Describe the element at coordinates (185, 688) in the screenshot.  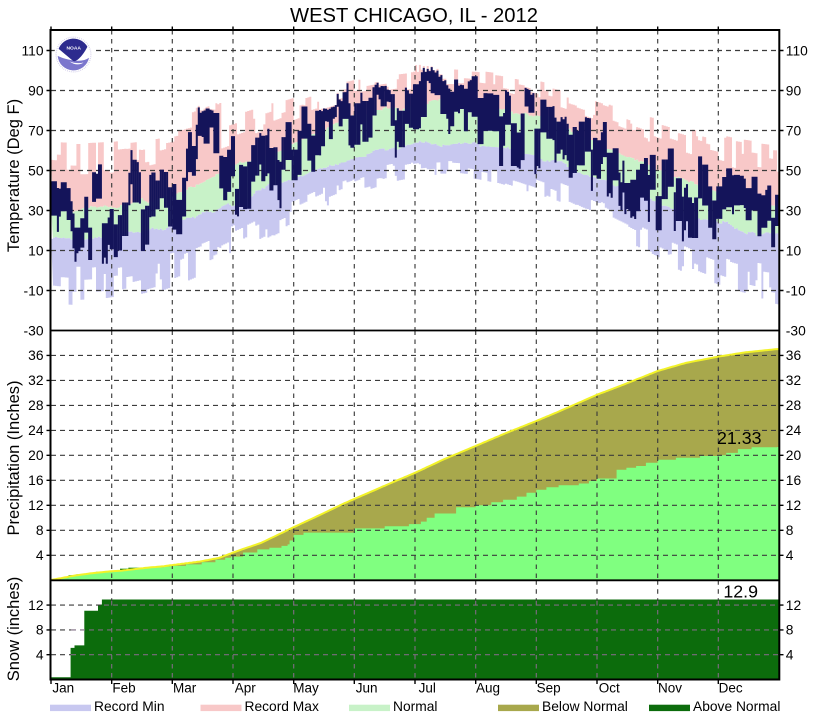
I see `svg-text: Mar` at that location.